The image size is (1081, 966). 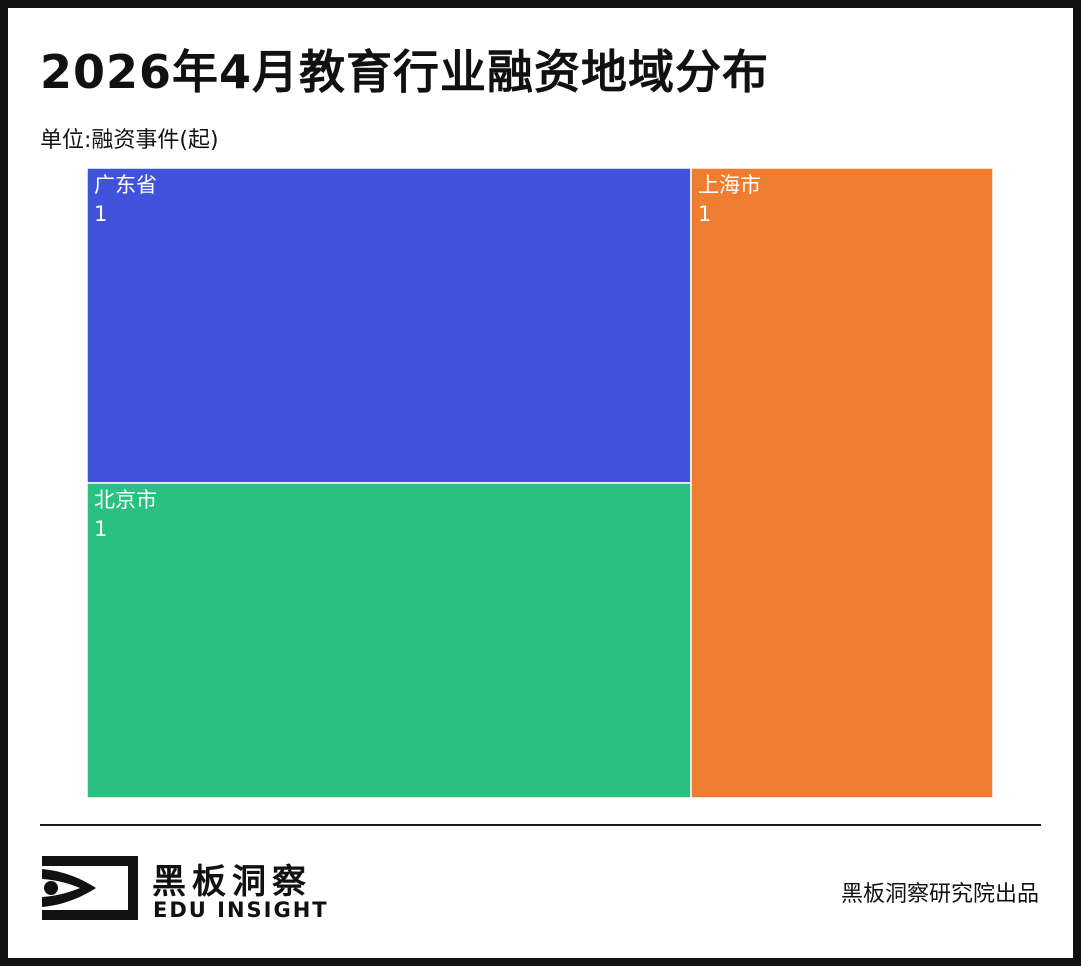 What do you see at coordinates (729, 185) in the screenshot?
I see `treemap-label-shanghai: 上海市` at bounding box center [729, 185].